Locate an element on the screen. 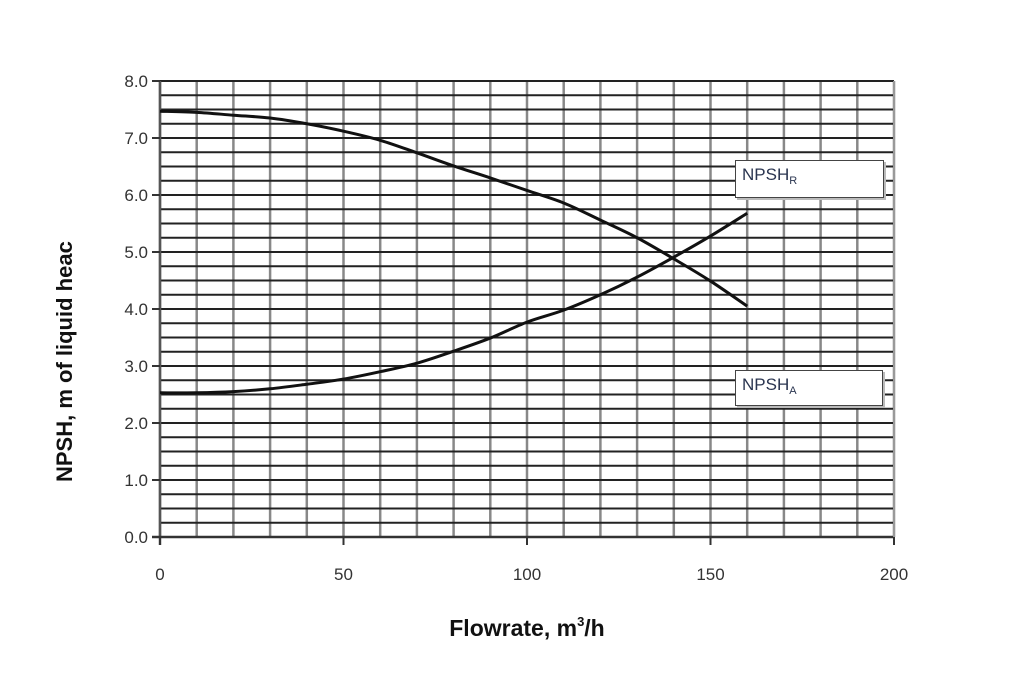 The height and width of the screenshot is (697, 1024). x-axis-title-main: Flowrate, m is located at coordinates (513, 628).